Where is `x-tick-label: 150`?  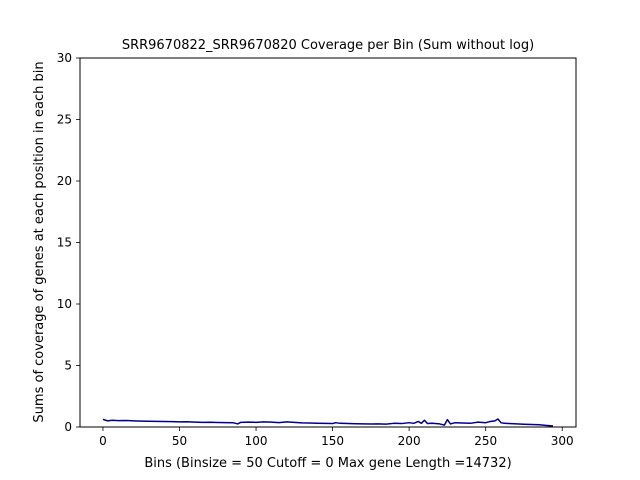 x-tick-label: 150 is located at coordinates (332, 441).